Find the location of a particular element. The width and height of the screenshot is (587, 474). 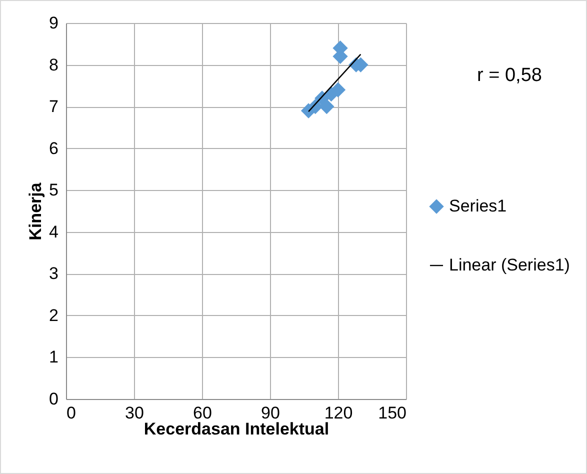

y-tick-label: 0 is located at coordinates (53, 399).